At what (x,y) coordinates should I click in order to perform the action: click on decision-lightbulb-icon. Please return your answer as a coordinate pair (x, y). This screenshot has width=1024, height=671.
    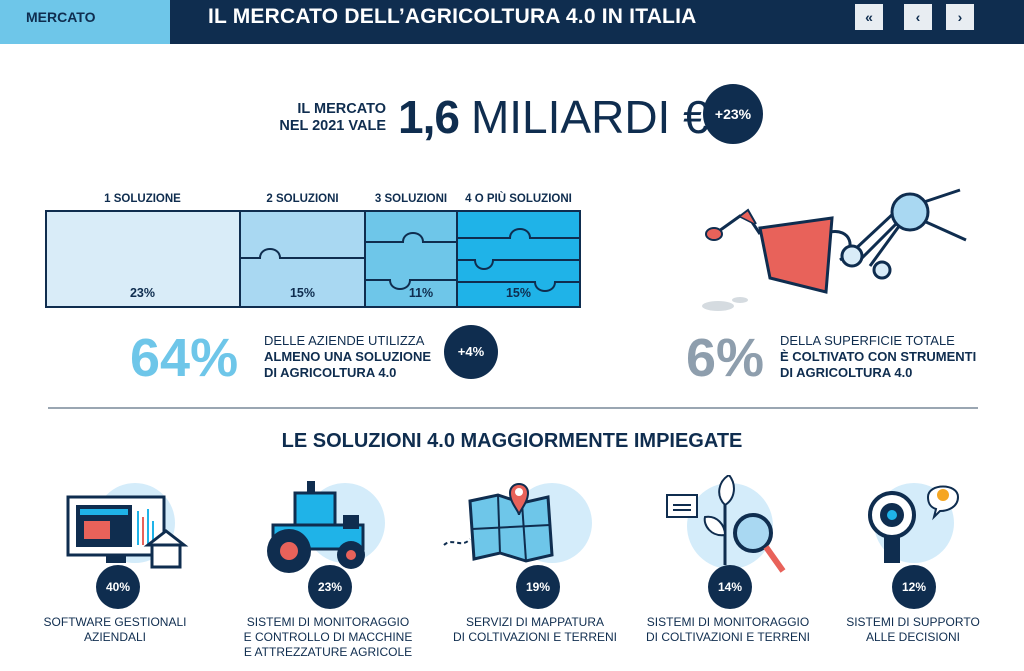
    Looking at the image, I should click on (914, 524).